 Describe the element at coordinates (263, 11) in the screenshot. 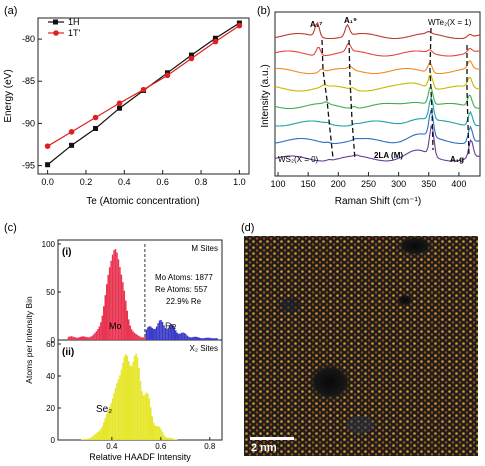

I see `panel-b-label: (b)` at that location.